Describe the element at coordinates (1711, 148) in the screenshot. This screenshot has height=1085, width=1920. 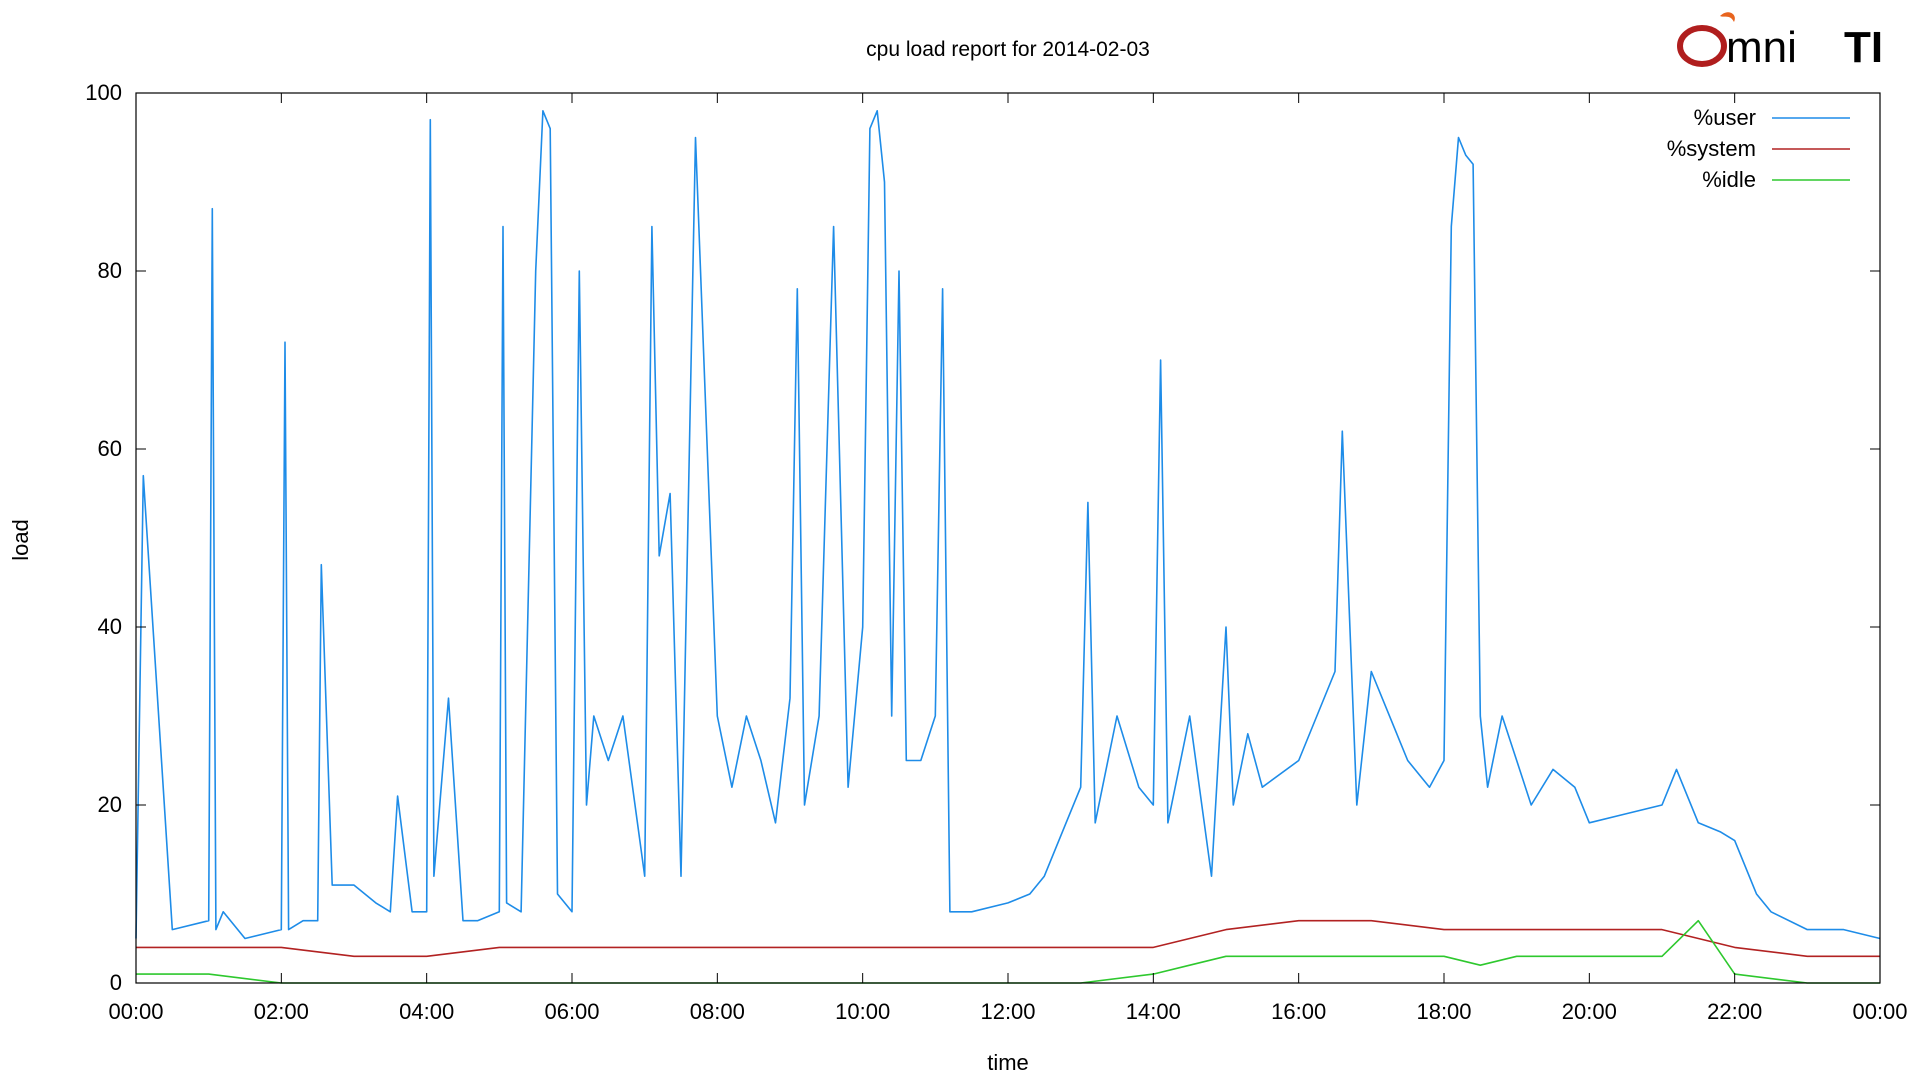
I see `legend-label: %system` at that location.